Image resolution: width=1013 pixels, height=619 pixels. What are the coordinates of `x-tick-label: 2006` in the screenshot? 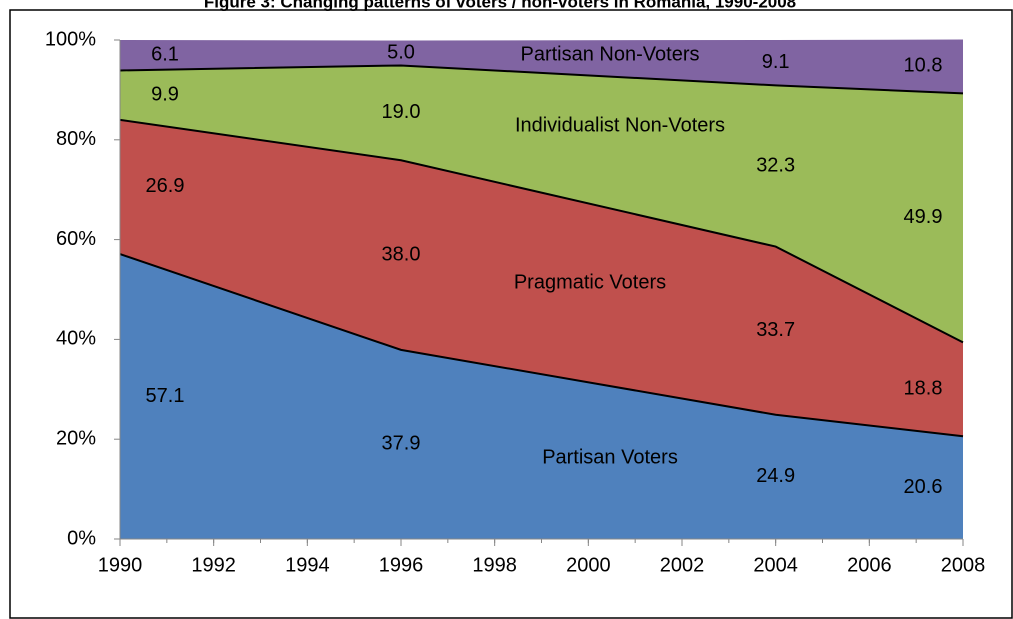 It's located at (869, 565).